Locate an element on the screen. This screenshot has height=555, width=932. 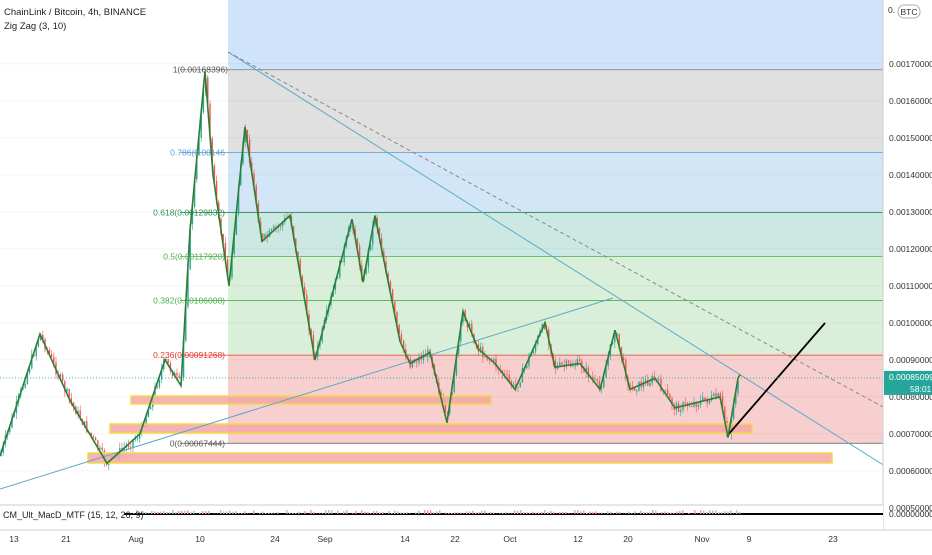
fib-zone is located at coordinates (555, 278).